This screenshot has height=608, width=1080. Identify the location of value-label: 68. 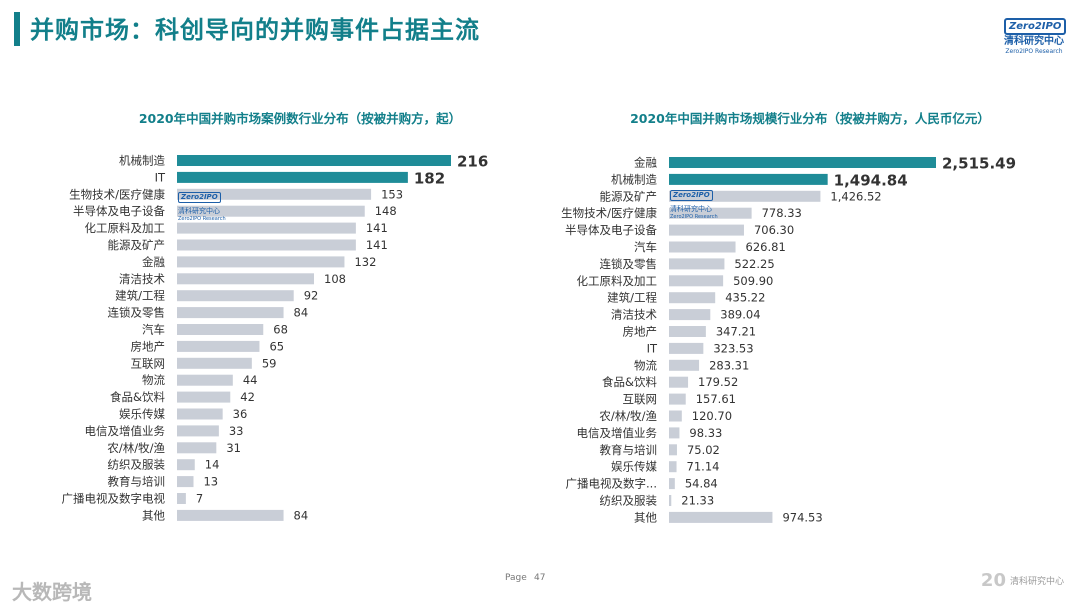
(280, 330).